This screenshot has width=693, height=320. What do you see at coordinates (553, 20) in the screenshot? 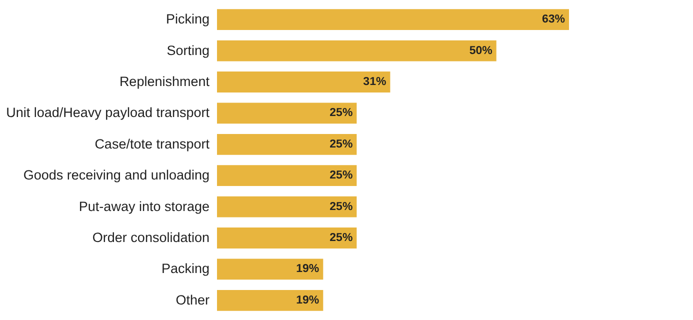
I see `data-label: 63%` at bounding box center [553, 20].